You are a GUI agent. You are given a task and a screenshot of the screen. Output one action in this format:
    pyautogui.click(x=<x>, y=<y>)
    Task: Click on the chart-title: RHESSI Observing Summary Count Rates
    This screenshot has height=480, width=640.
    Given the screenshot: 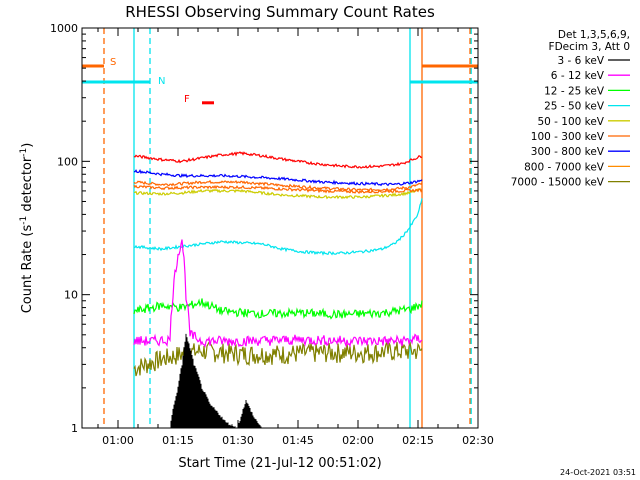 What is the action you would take?
    pyautogui.click(x=280, y=12)
    